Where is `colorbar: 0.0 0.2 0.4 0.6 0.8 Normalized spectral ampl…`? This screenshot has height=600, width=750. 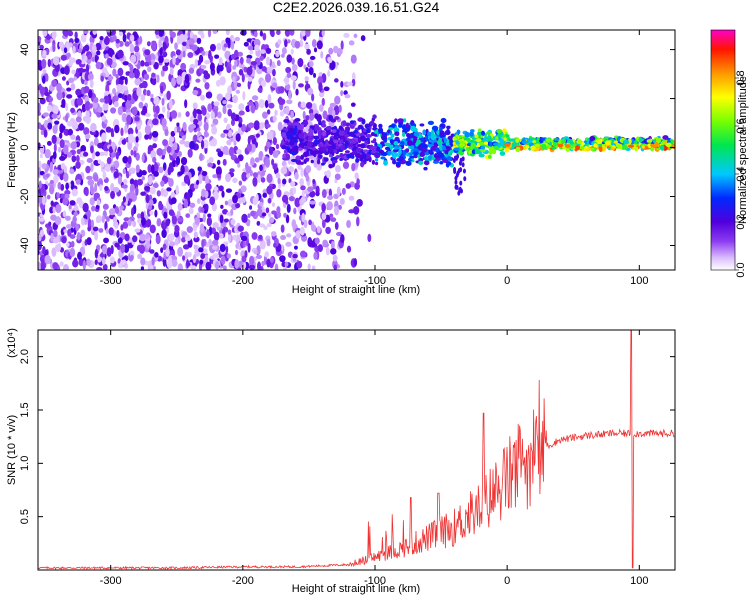 colorbar: 0.0 0.2 0.4 0.6 0.8 Normalized spectral ampl… is located at coordinates (729, 153).